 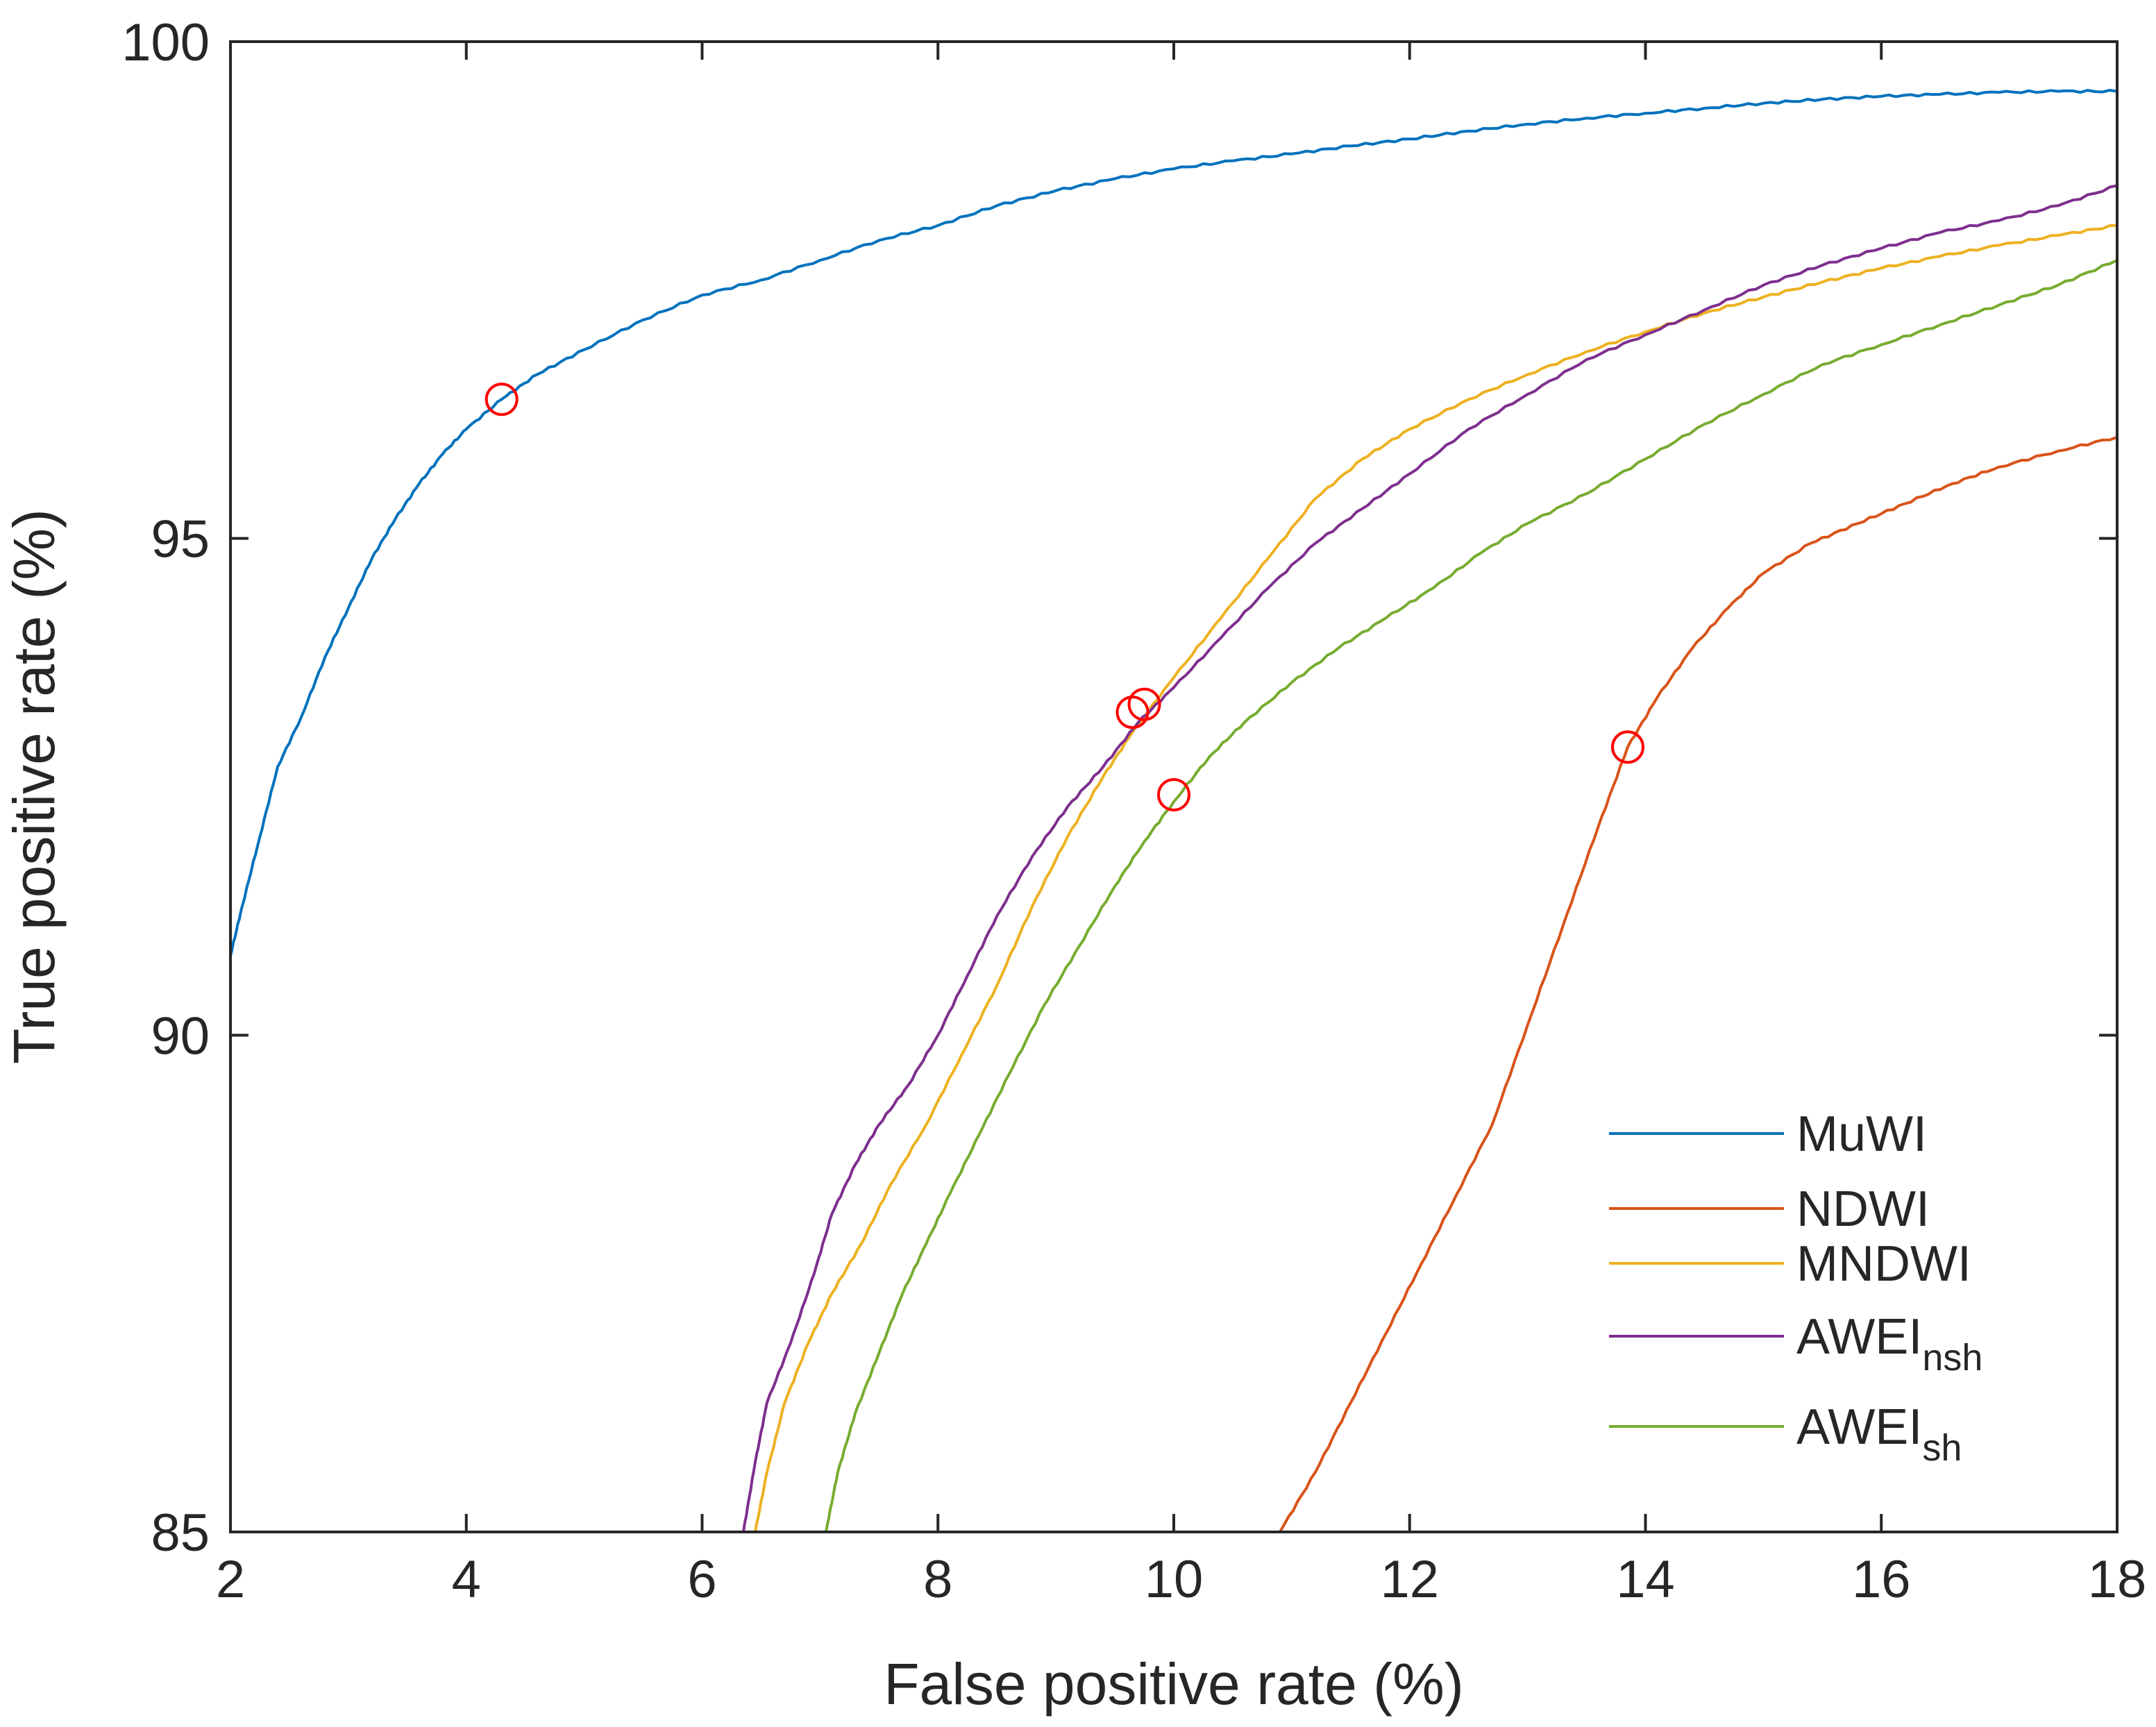 I want to click on x-tick-label: 18, so click(x=2117, y=1580).